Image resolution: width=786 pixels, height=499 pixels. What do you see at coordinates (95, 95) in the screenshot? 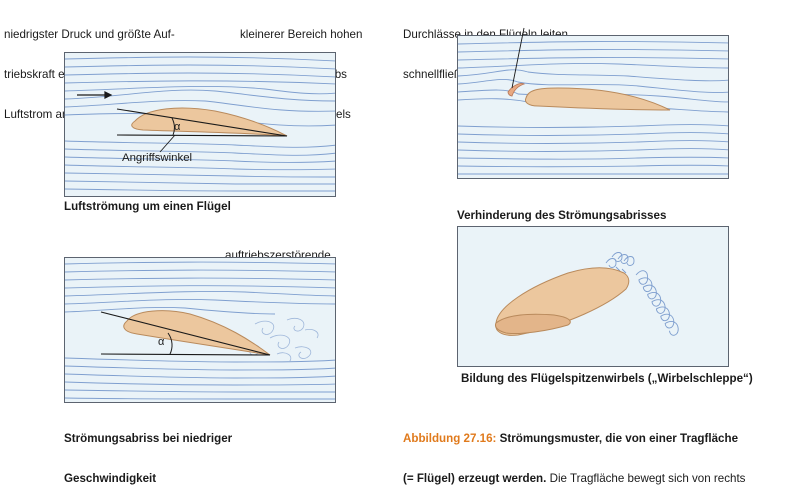
I see `airflow-arrow-icon` at bounding box center [95, 95].